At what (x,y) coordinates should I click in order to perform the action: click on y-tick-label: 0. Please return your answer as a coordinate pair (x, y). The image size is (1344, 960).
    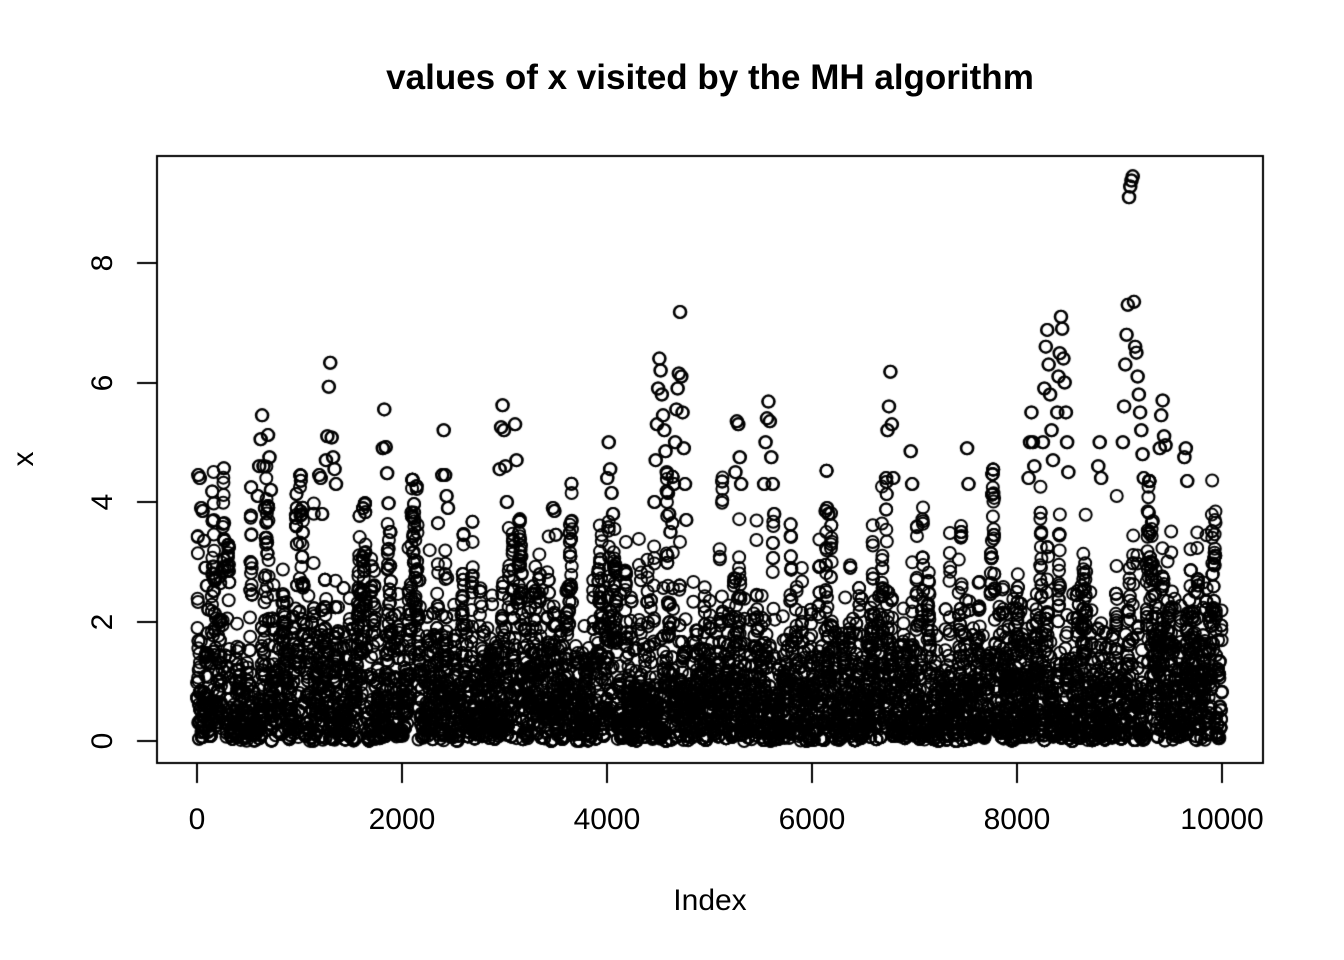
    Looking at the image, I should click on (102, 741).